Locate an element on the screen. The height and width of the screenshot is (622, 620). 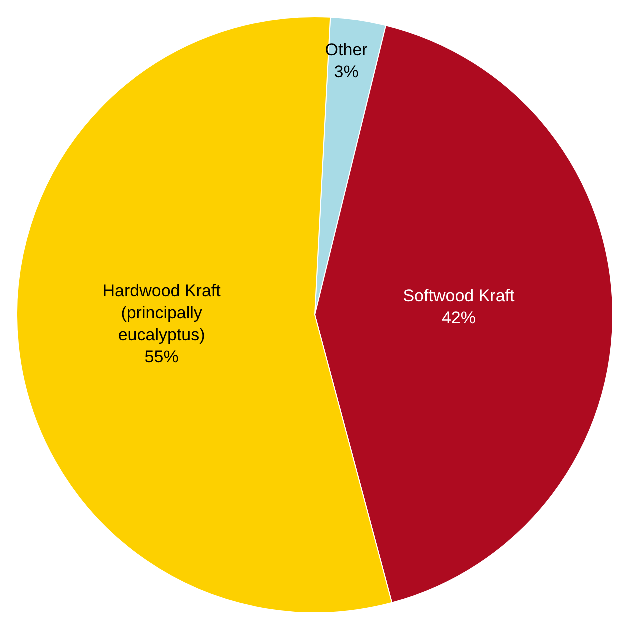
data-label: 42% is located at coordinates (459, 318).